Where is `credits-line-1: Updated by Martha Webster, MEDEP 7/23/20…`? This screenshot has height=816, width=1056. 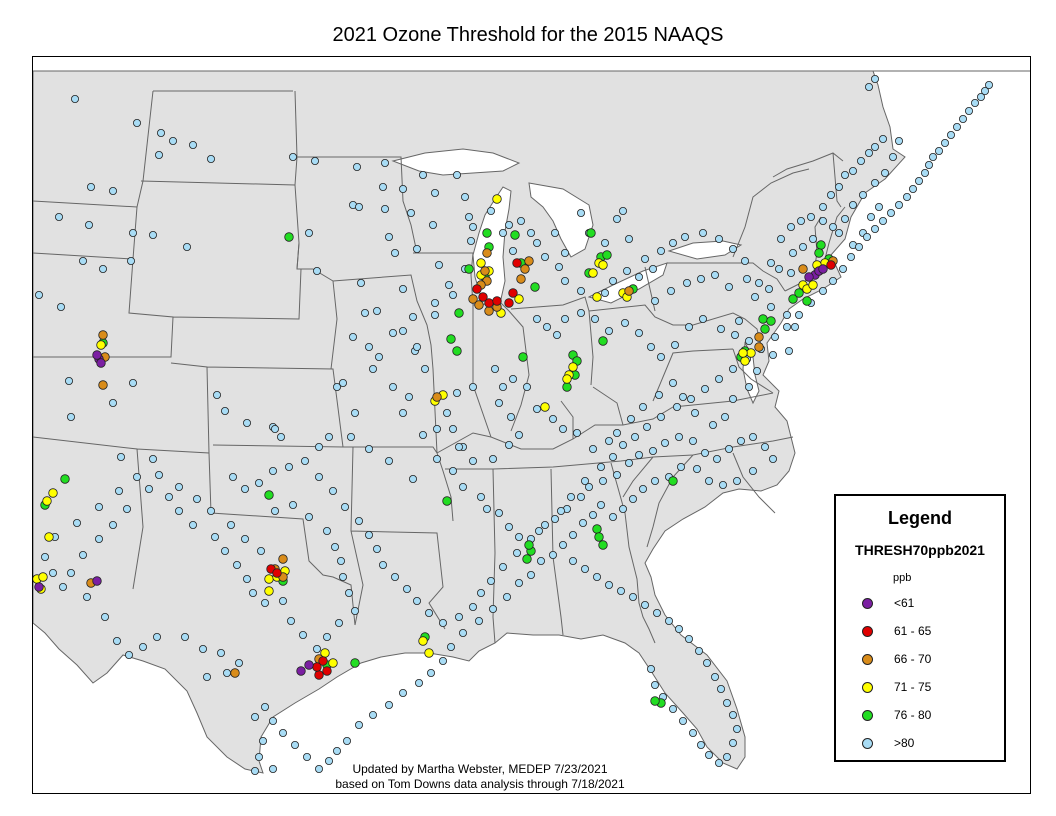 credits-line-1: Updated by Martha Webster, MEDEP 7/23/20… is located at coordinates (480, 769).